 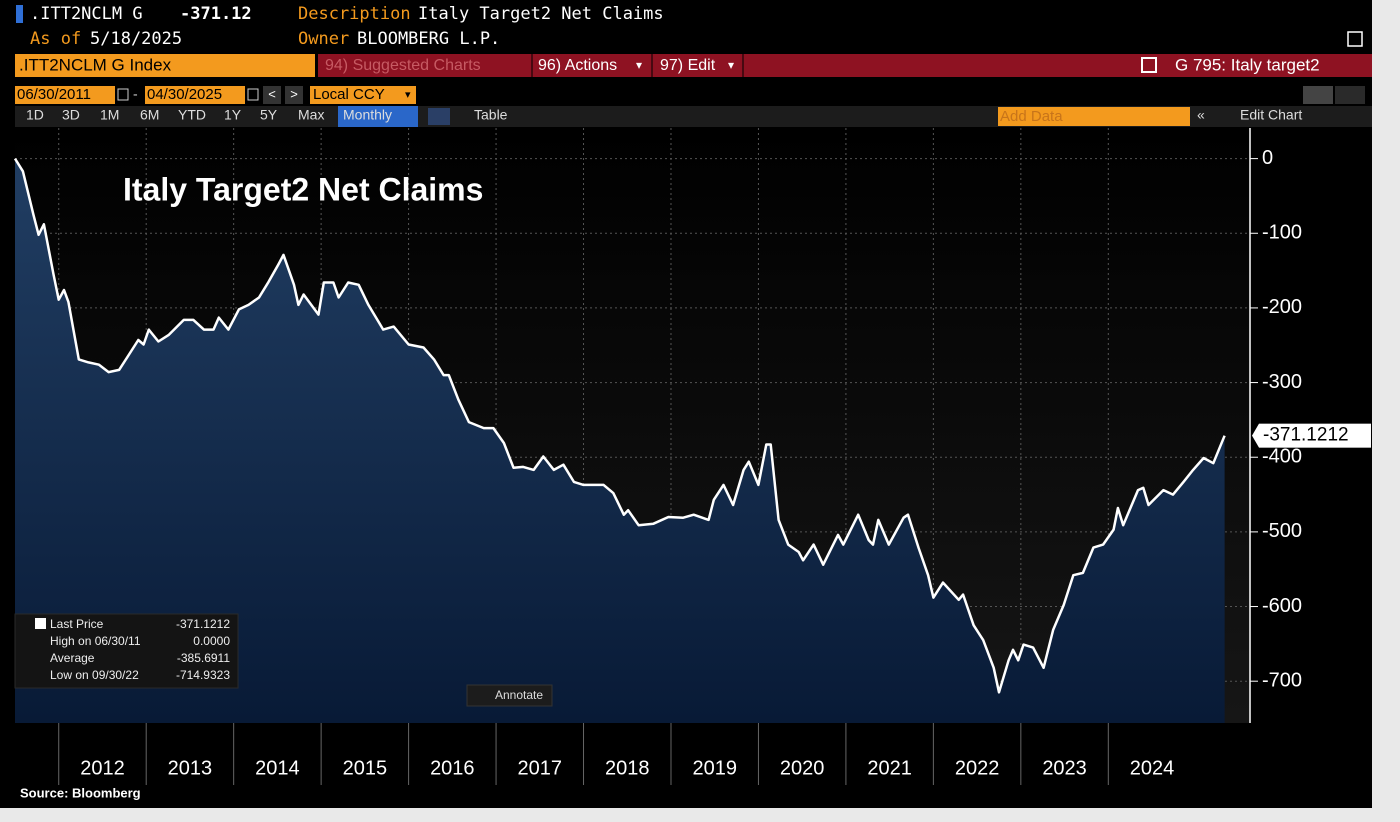 I want to click on annotate-button, so click(x=509, y=695).